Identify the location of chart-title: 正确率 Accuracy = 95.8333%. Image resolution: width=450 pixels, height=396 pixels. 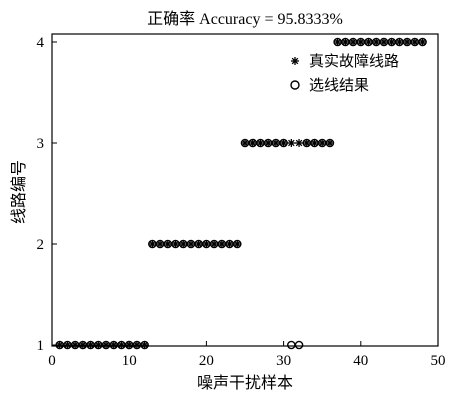
(245, 19).